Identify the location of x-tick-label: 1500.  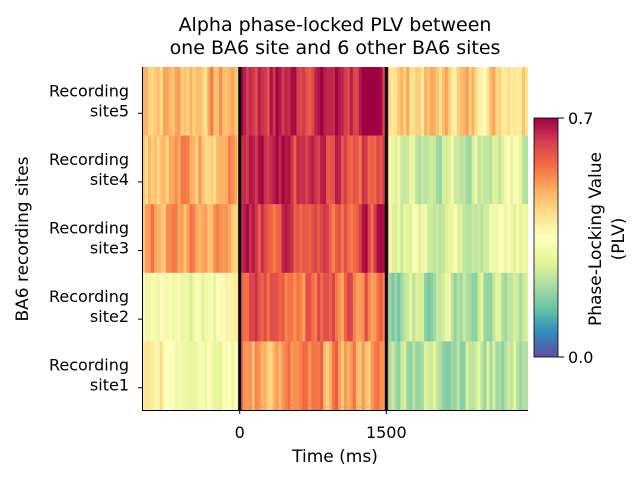
(386, 432).